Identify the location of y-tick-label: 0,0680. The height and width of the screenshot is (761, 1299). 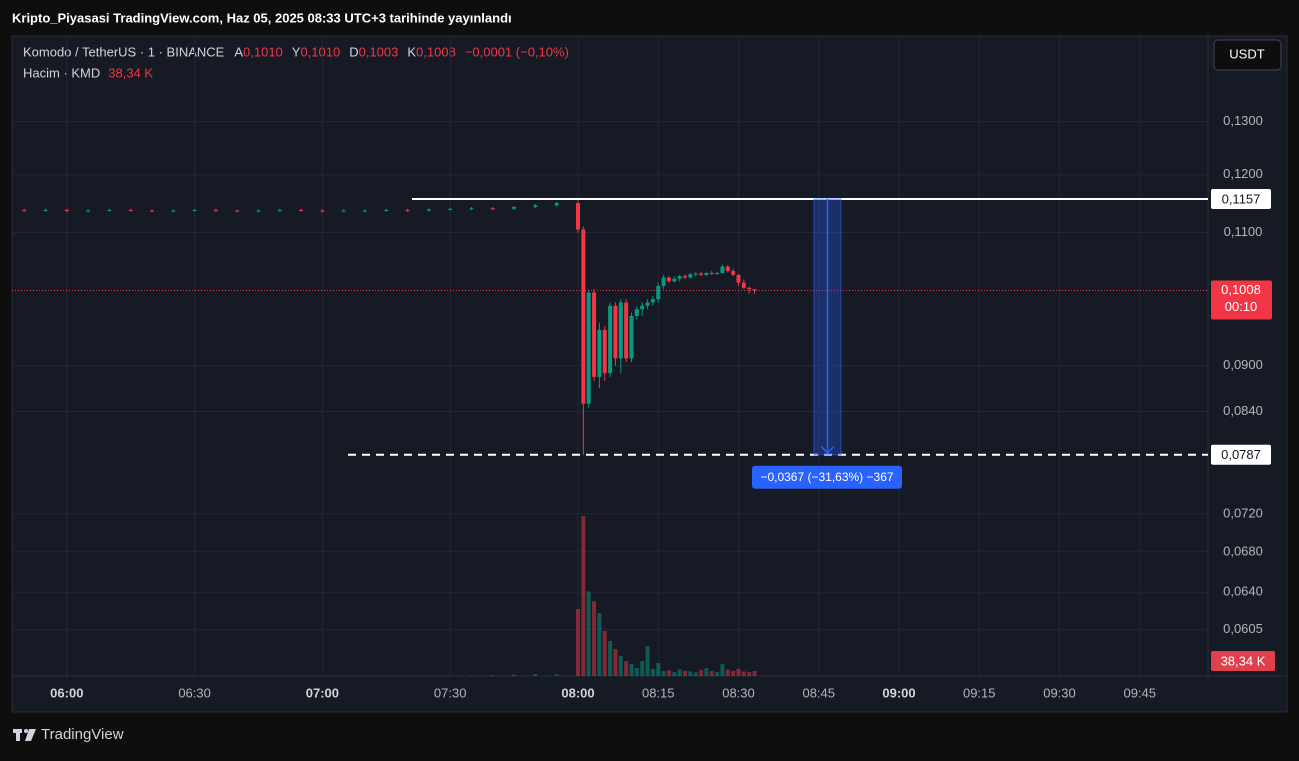
(1243, 550).